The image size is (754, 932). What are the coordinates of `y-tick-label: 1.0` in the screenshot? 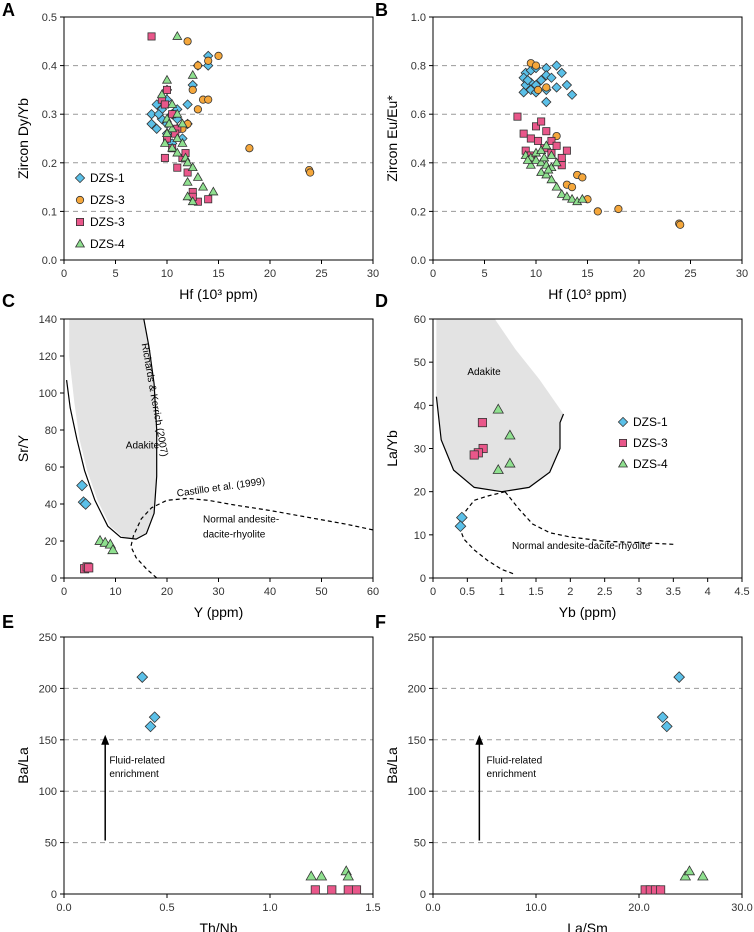 It's located at (418, 18).